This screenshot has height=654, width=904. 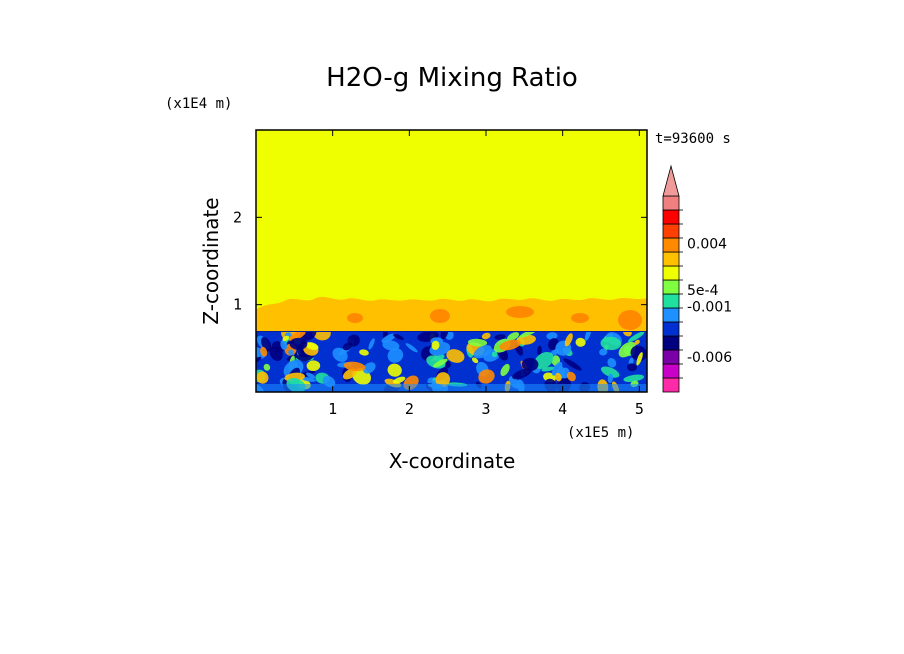 What do you see at coordinates (440, 261) in the screenshot?
I see `y-axis-ticks: 12` at bounding box center [440, 261].